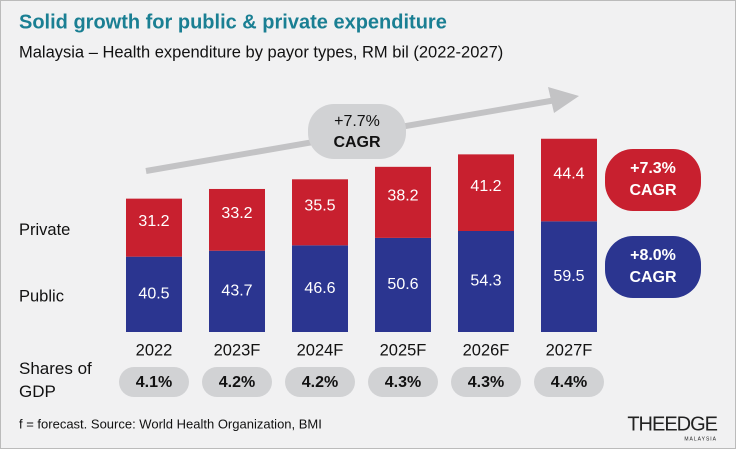 Image resolution: width=736 pixels, height=449 pixels. I want to click on x-tick-label: 2022, so click(154, 350).